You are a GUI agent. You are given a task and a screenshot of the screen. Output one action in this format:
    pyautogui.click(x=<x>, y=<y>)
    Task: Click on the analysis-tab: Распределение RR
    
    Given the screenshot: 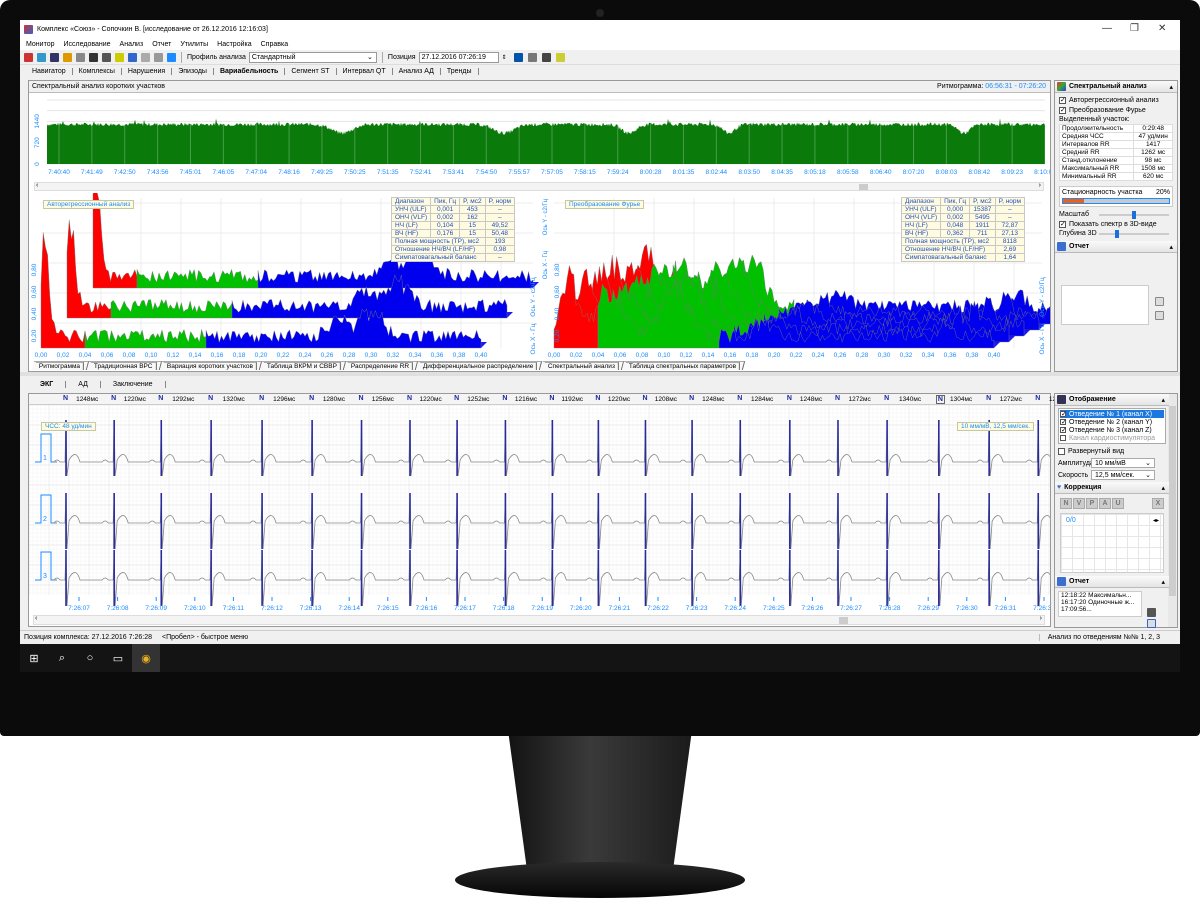 What is the action you would take?
    pyautogui.click(x=381, y=365)
    